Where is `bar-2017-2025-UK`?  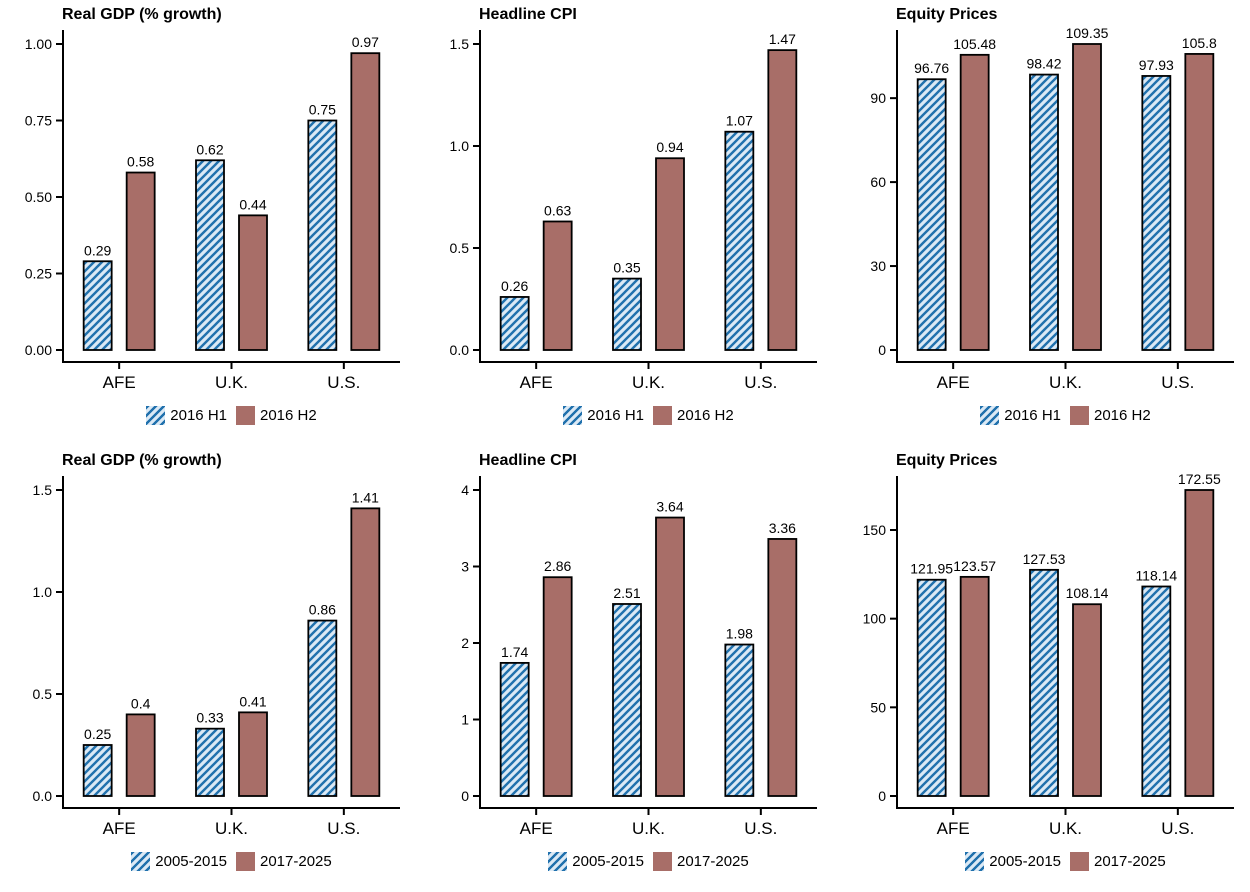 bar-2017-2025-UK is located at coordinates (670, 656).